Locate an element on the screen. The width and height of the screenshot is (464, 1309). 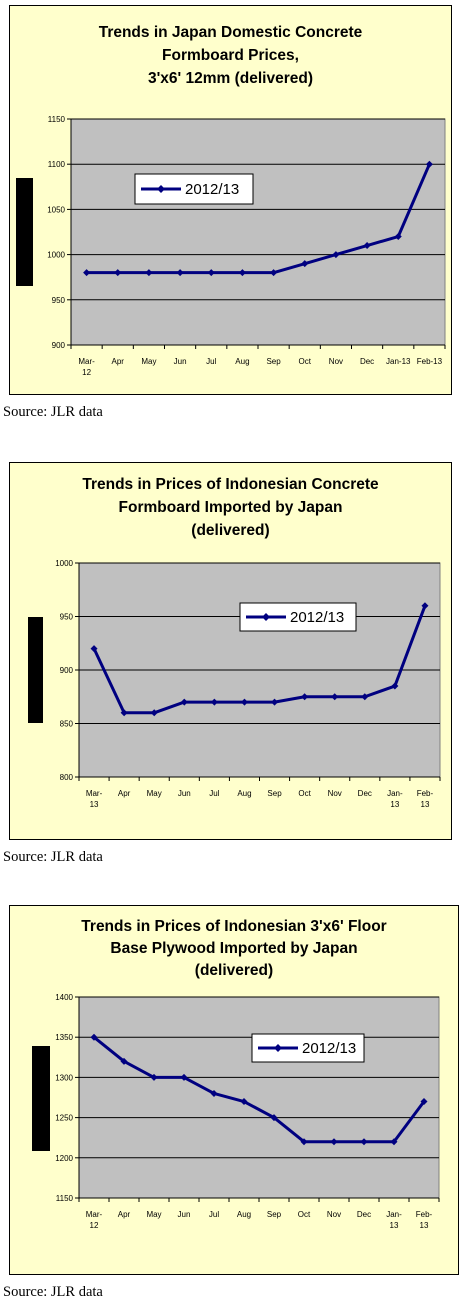
chart-1-ytick-label-3: 1050 is located at coordinates (56, 209).